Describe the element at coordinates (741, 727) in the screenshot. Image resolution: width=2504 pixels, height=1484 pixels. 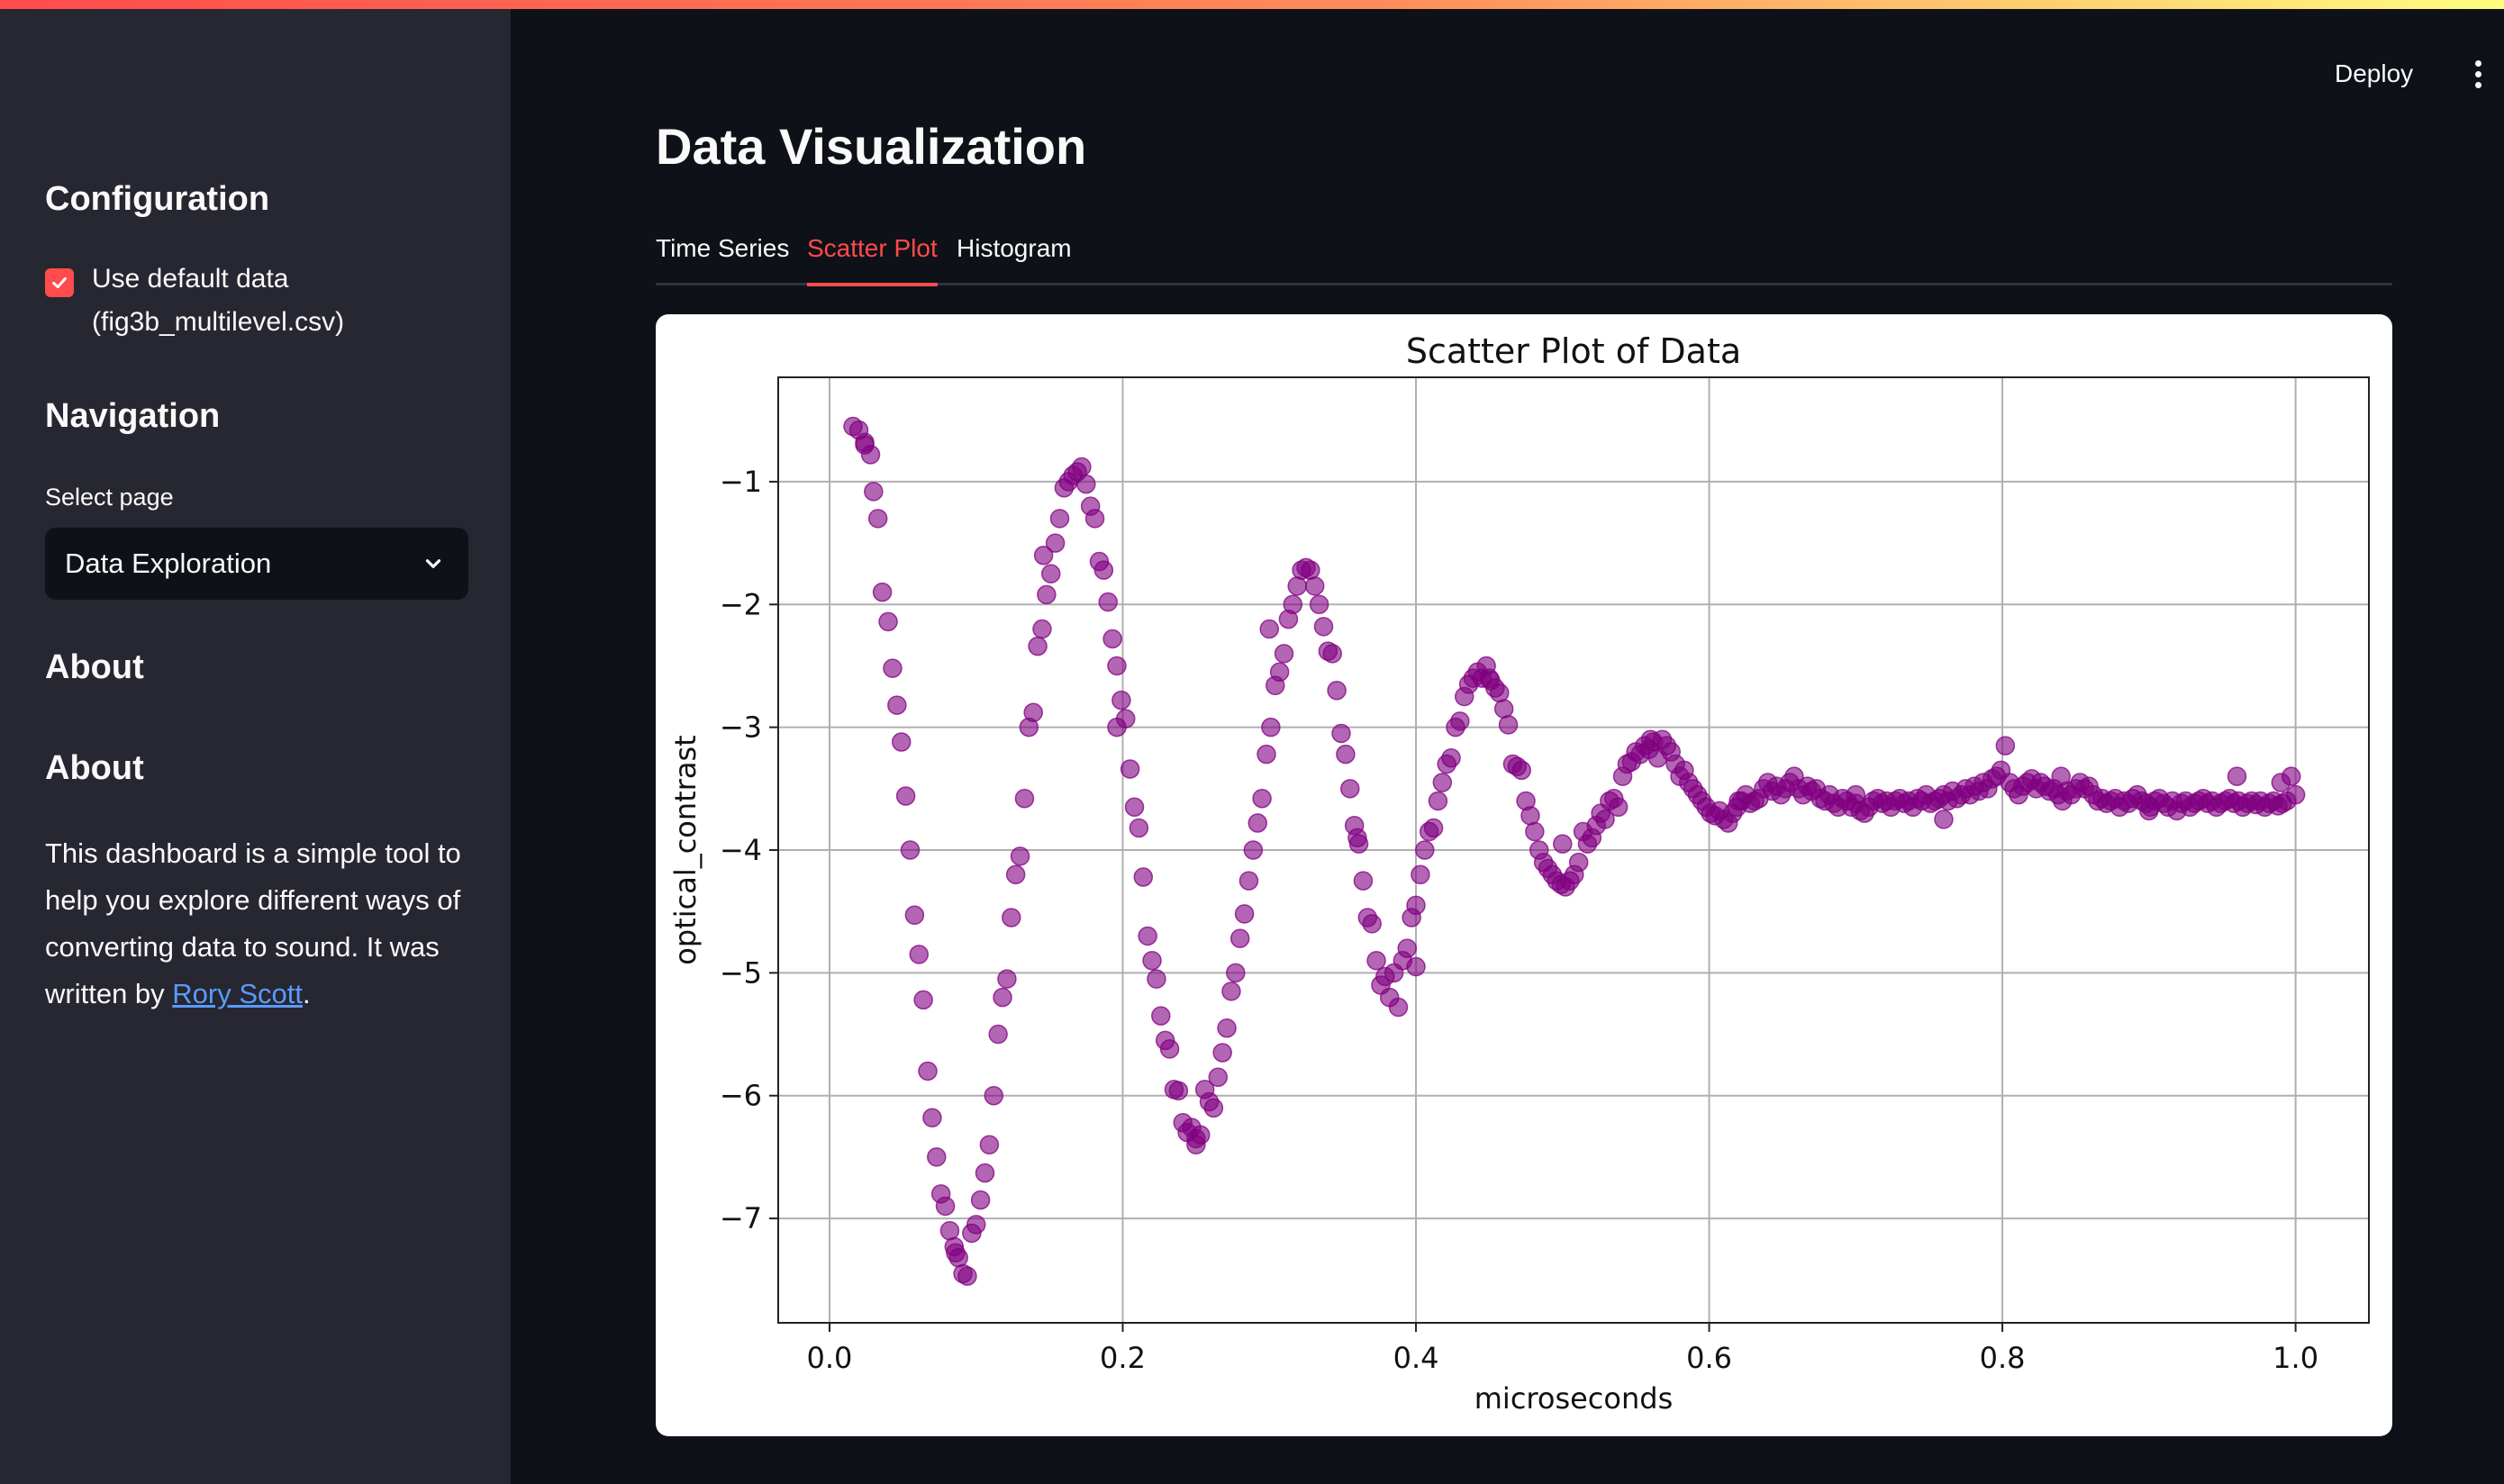
I see `y-tick-label: −3` at that location.